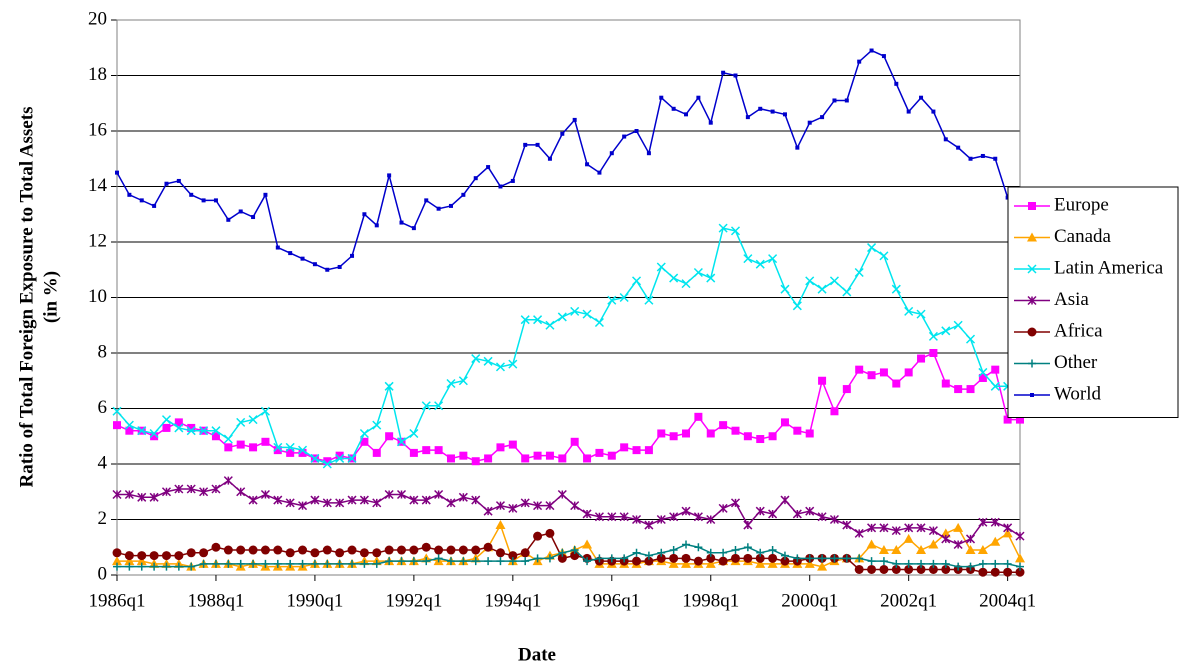 The image size is (1185, 669). What do you see at coordinates (1081, 204) in the screenshot?
I see `legend-label: Europe` at bounding box center [1081, 204].